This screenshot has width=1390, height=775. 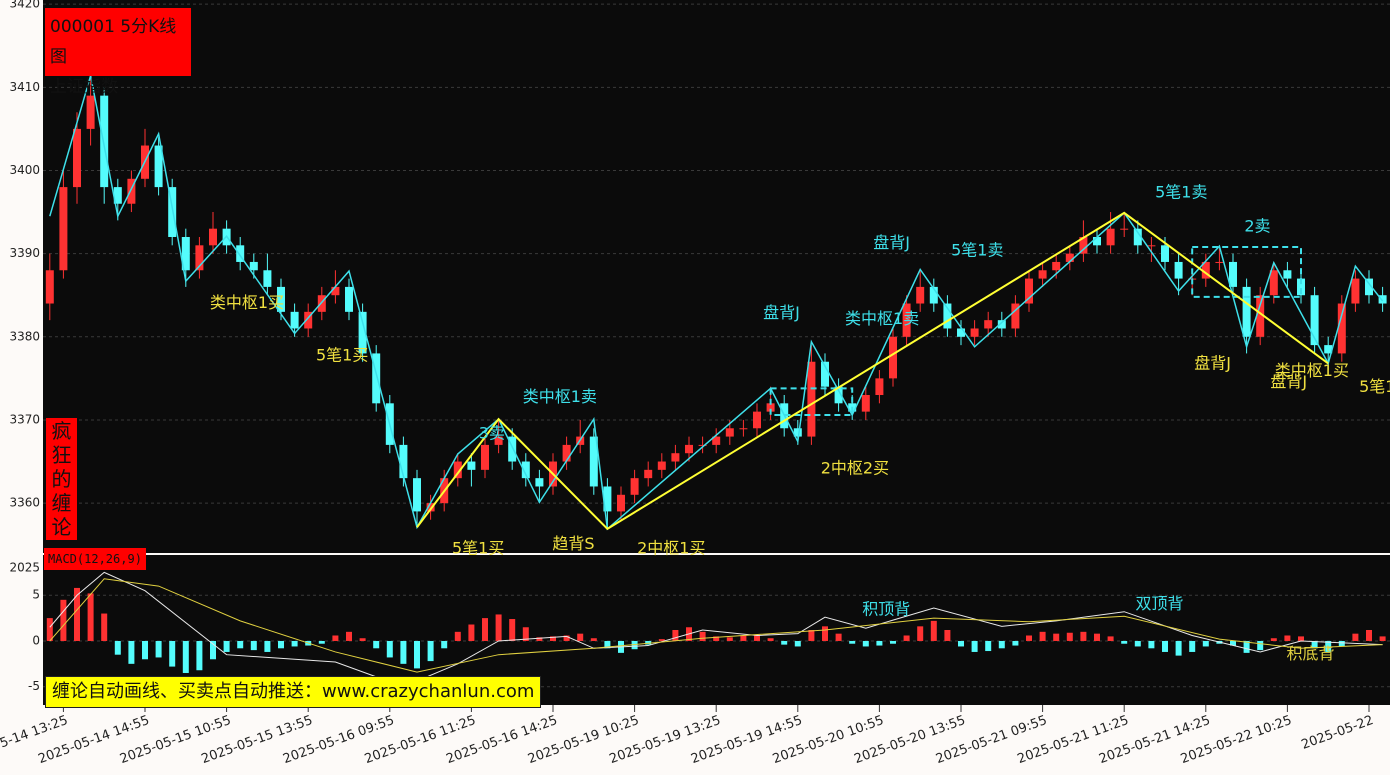 What do you see at coordinates (886, 608) in the screenshot?
I see `signal-label: 积顶背` at bounding box center [886, 608].